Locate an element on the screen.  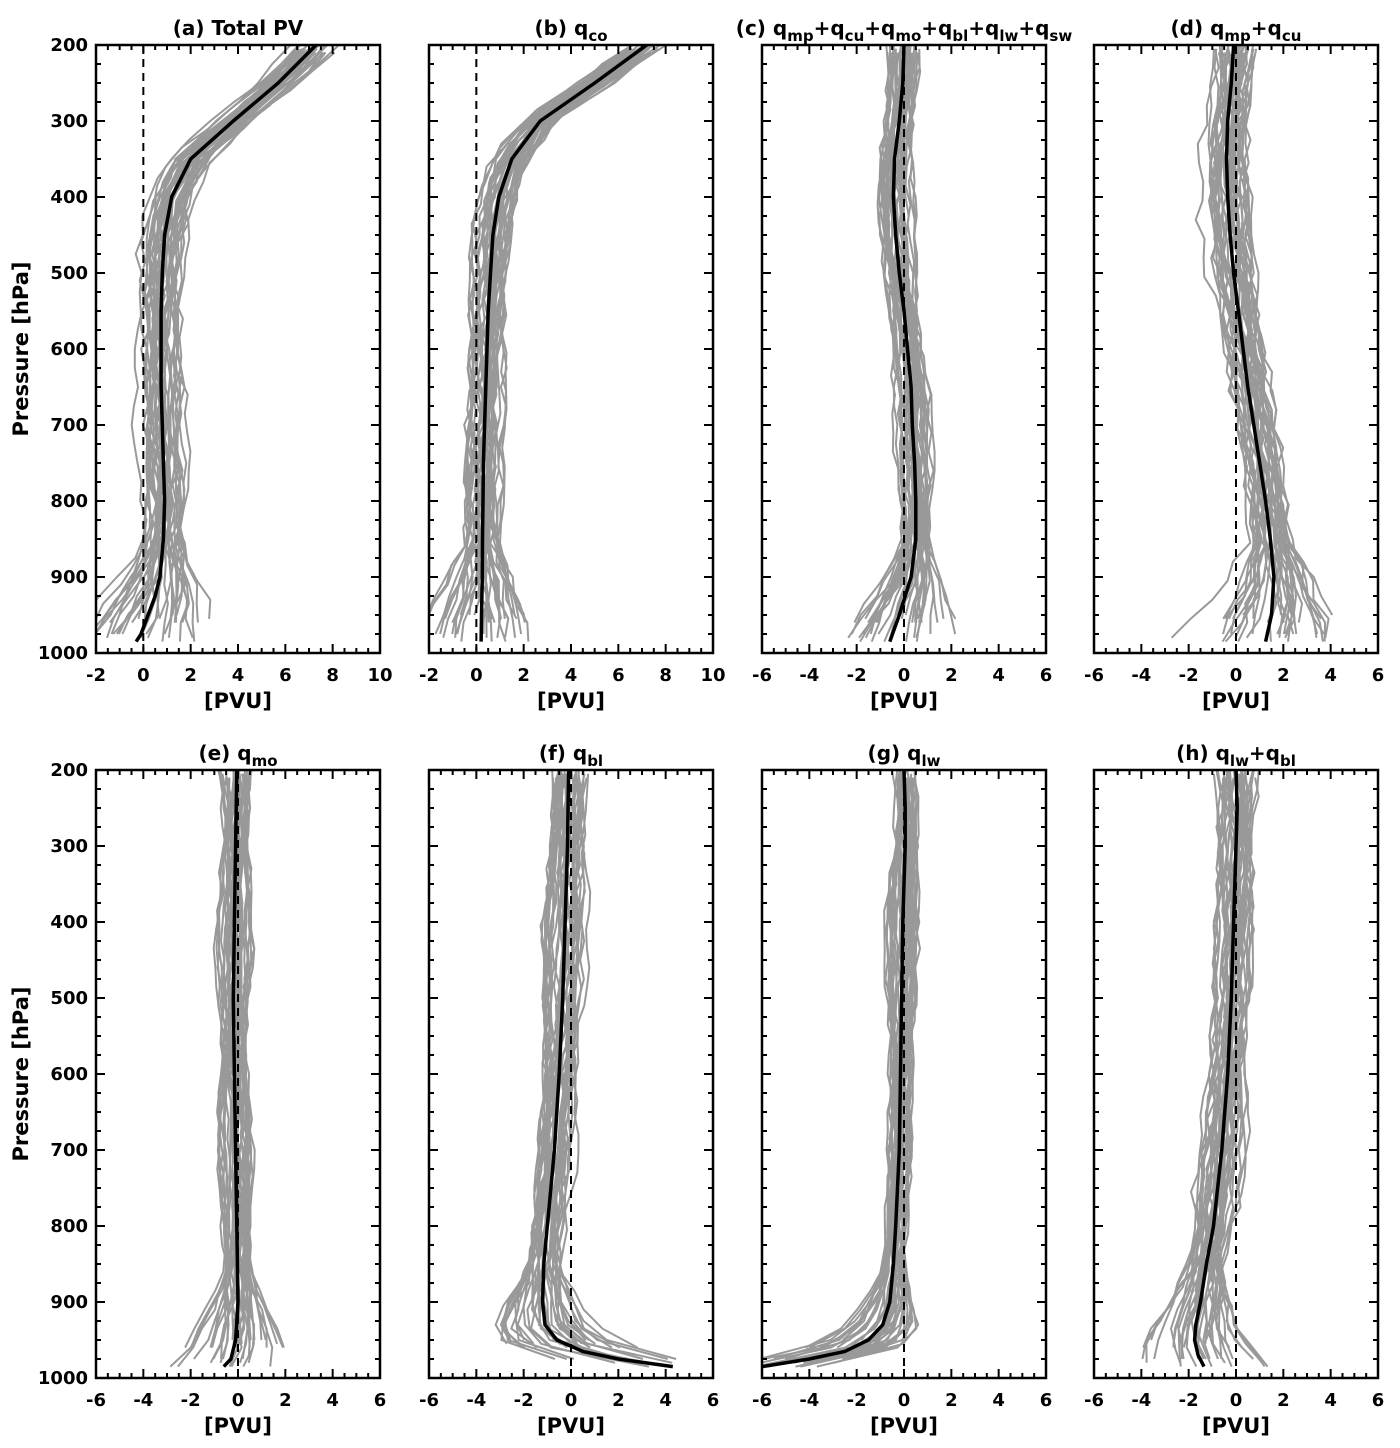
title-subscript: sw is located at coordinates (1060, 36).